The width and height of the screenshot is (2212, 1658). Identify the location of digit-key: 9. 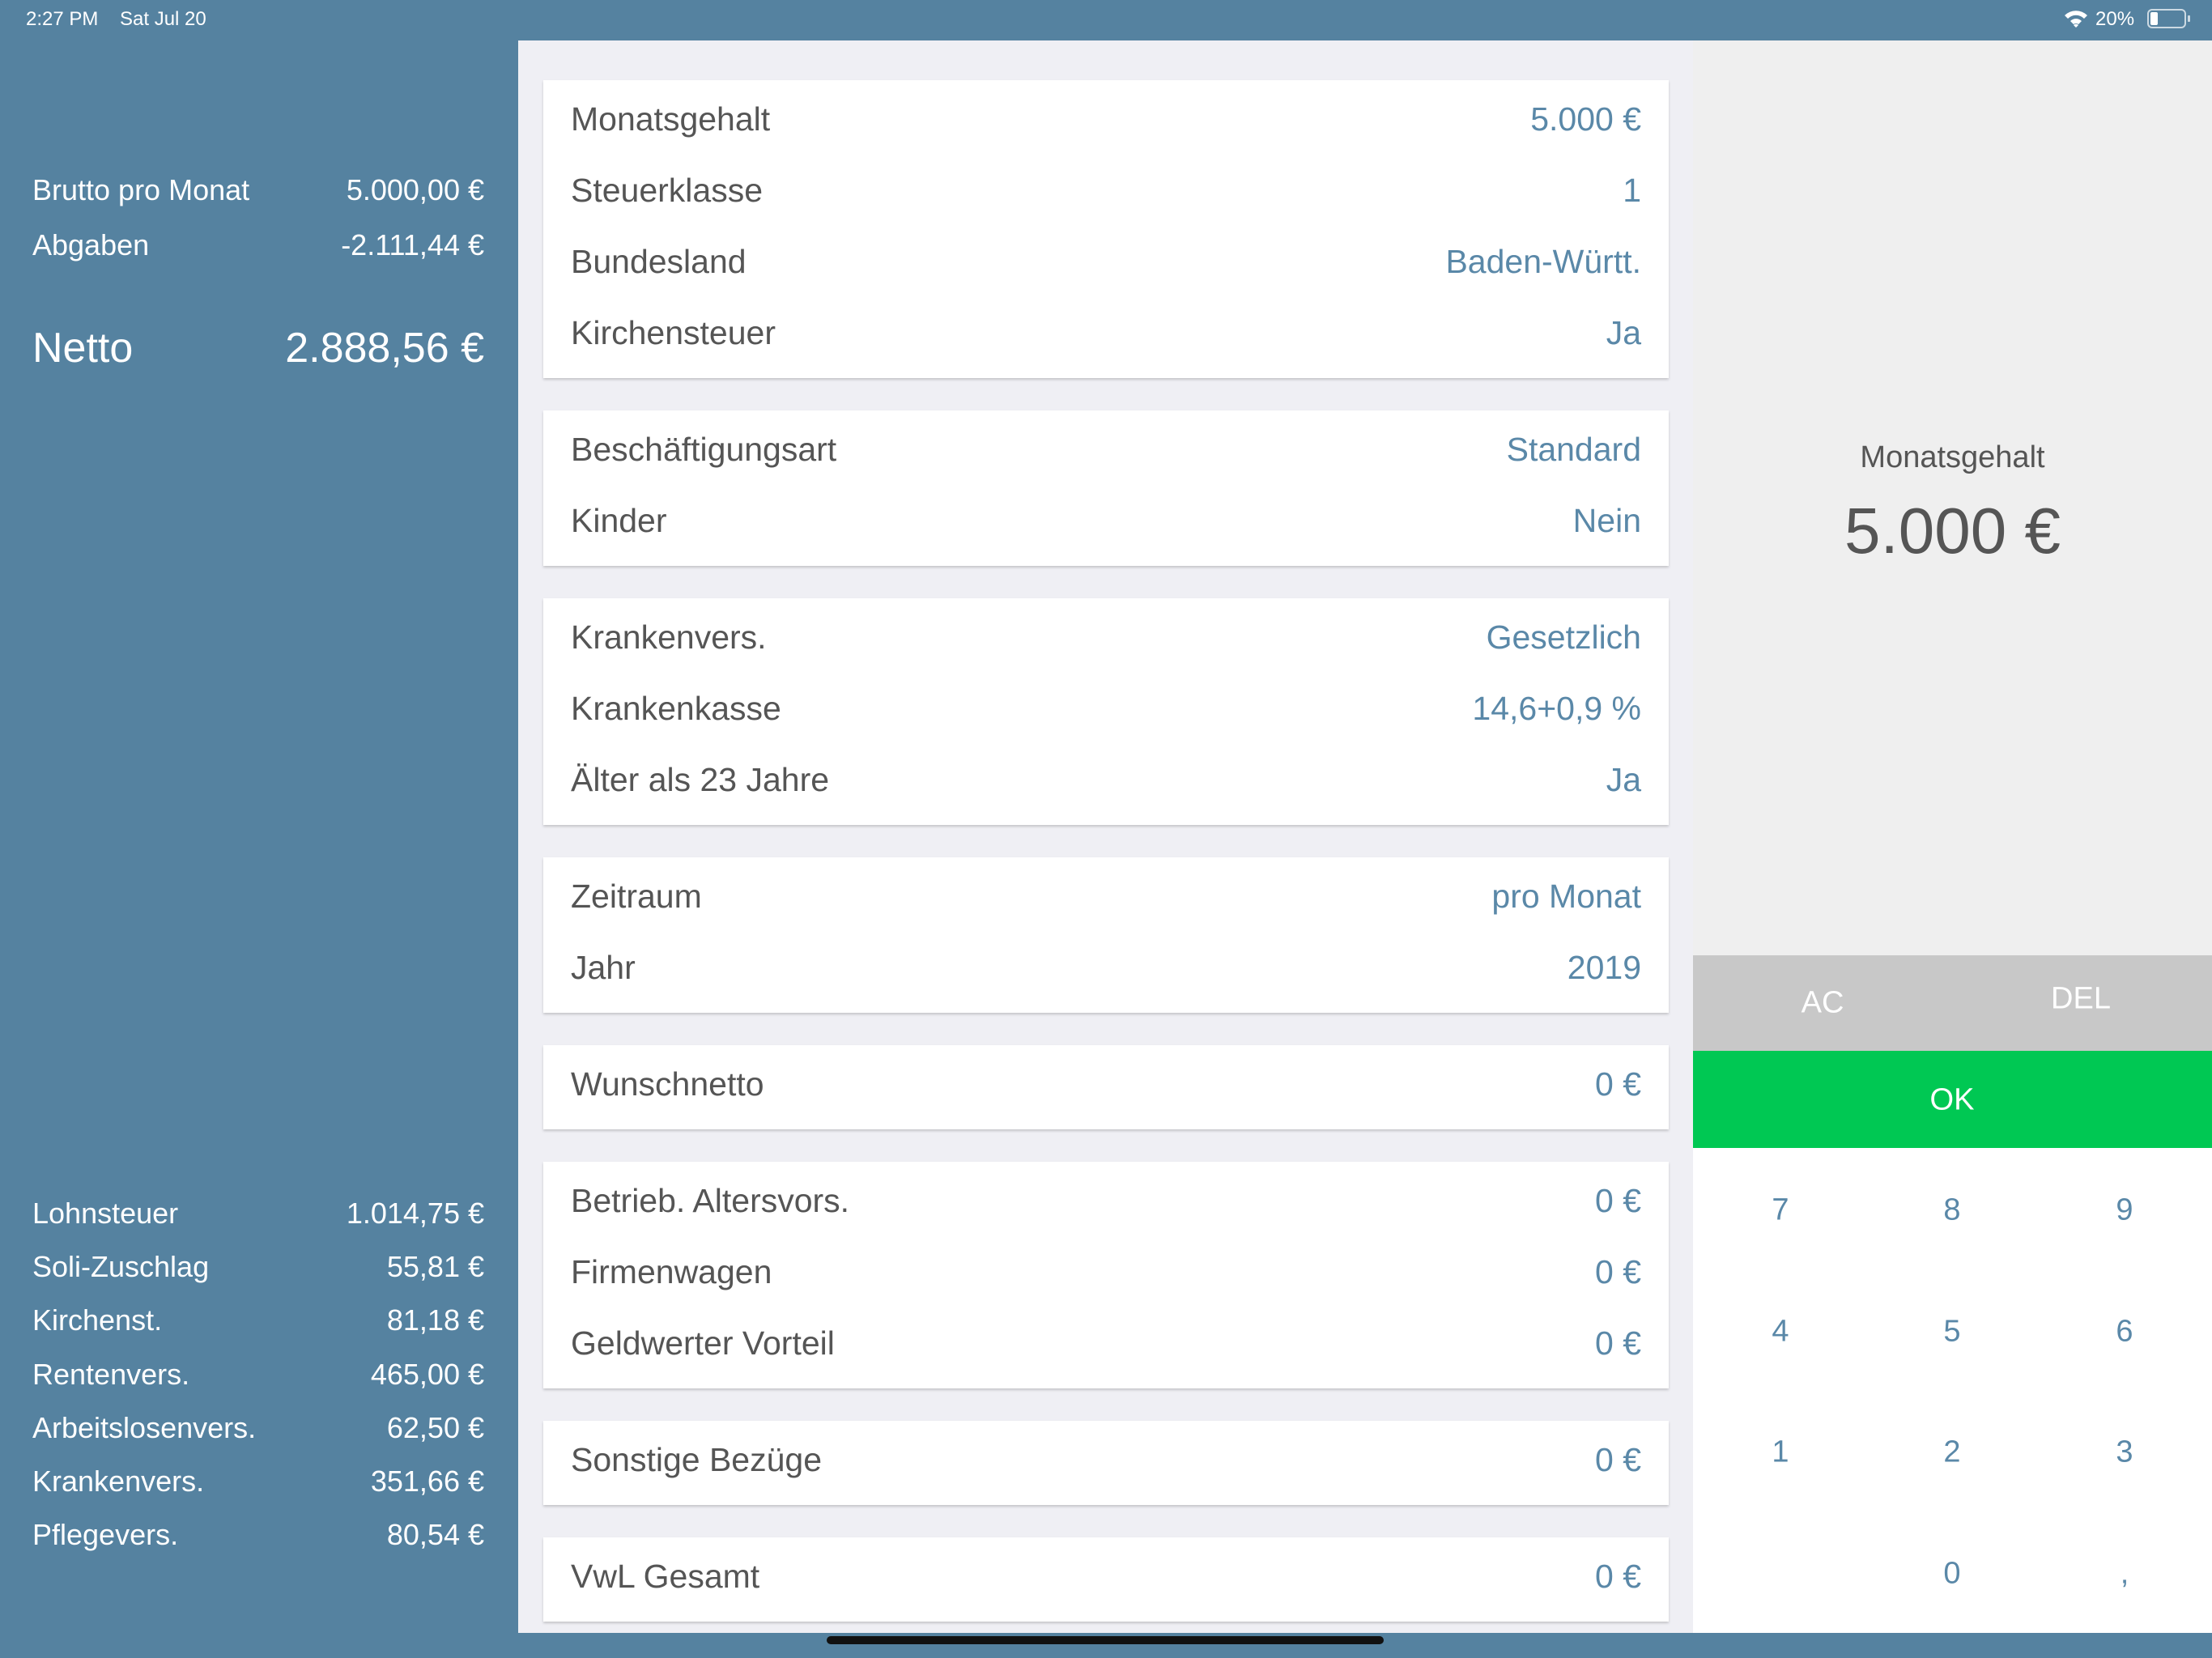
(2125, 1209).